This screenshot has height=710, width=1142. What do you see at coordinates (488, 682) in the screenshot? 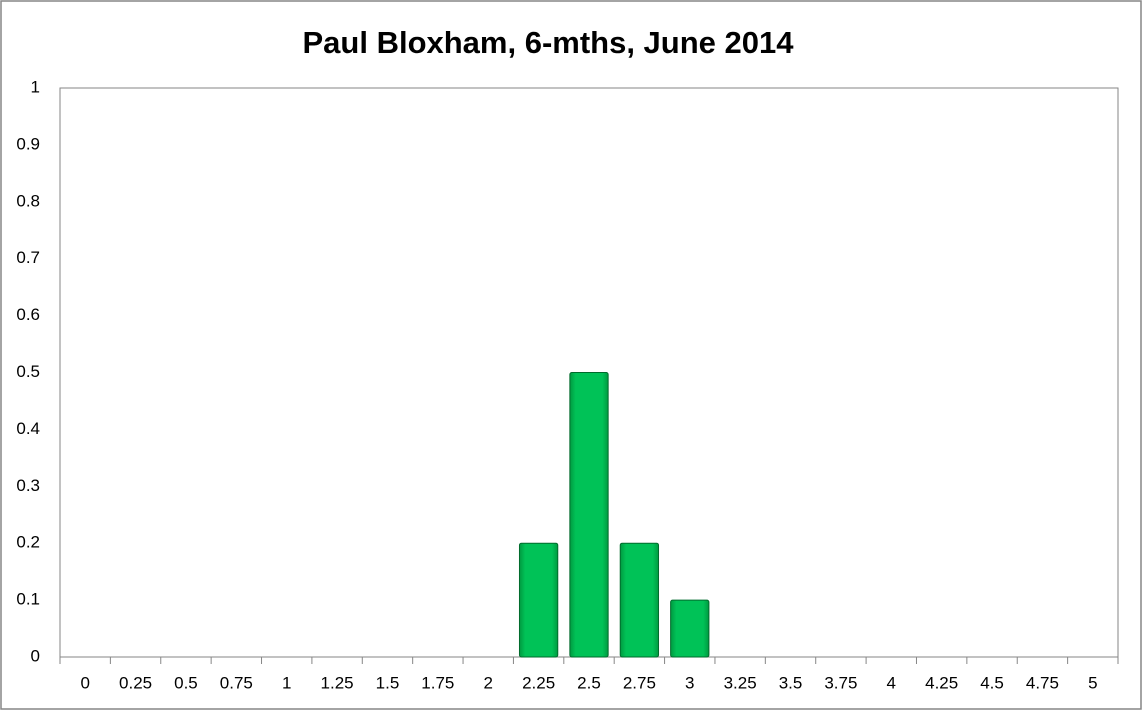
I see `x-tick-label: 2` at bounding box center [488, 682].